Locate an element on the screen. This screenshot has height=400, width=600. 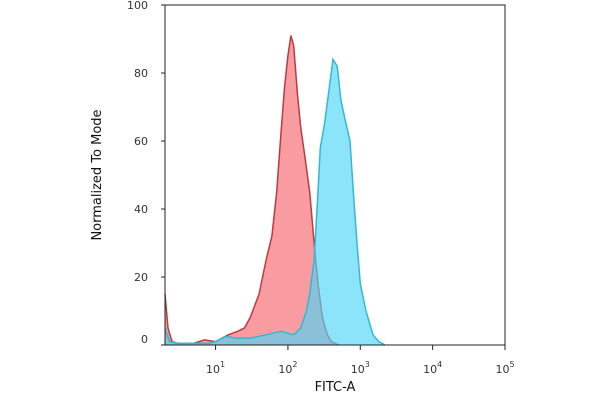
x-axis-label: FITC-A is located at coordinates (335, 387).